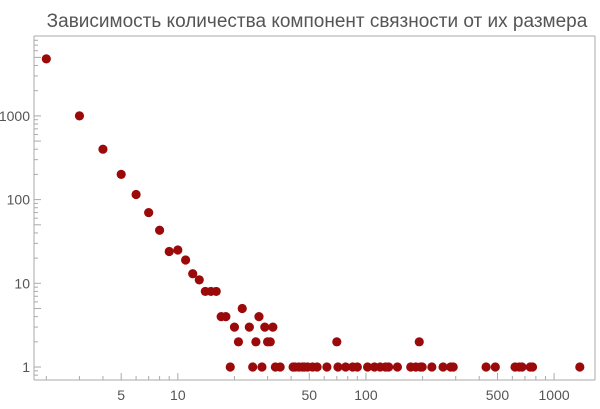 This screenshot has width=600, height=409. What do you see at coordinates (310, 395) in the screenshot?
I see `x-tick-label: 50` at bounding box center [310, 395].